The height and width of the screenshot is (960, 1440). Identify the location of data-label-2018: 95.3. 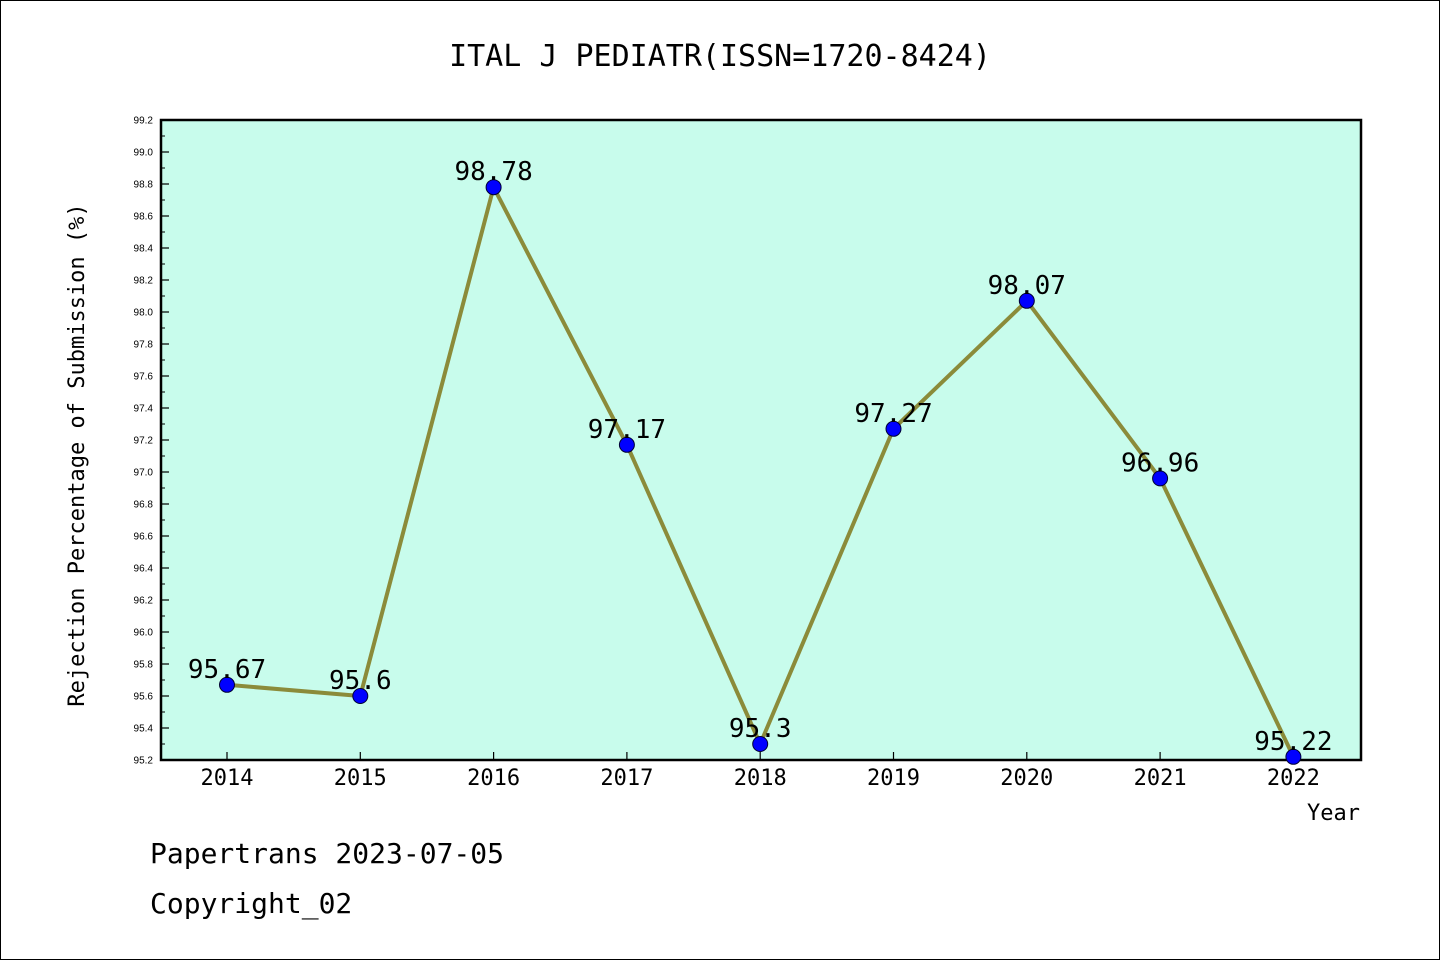
(760, 729).